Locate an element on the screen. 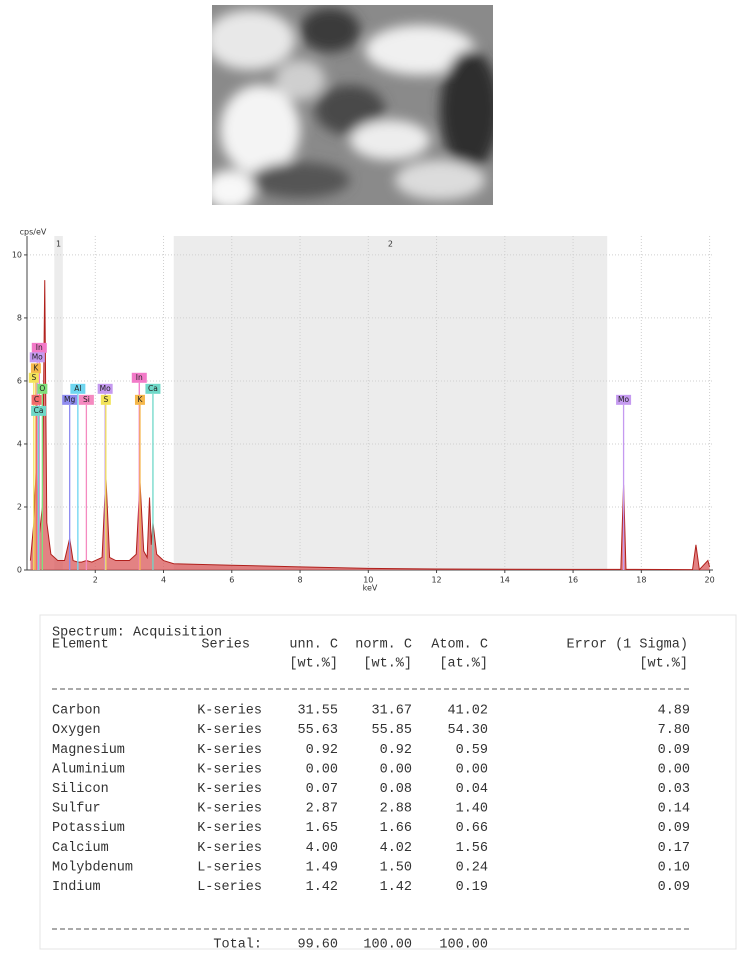 The image size is (737, 955). y-tick-label: 6 is located at coordinates (19, 380).